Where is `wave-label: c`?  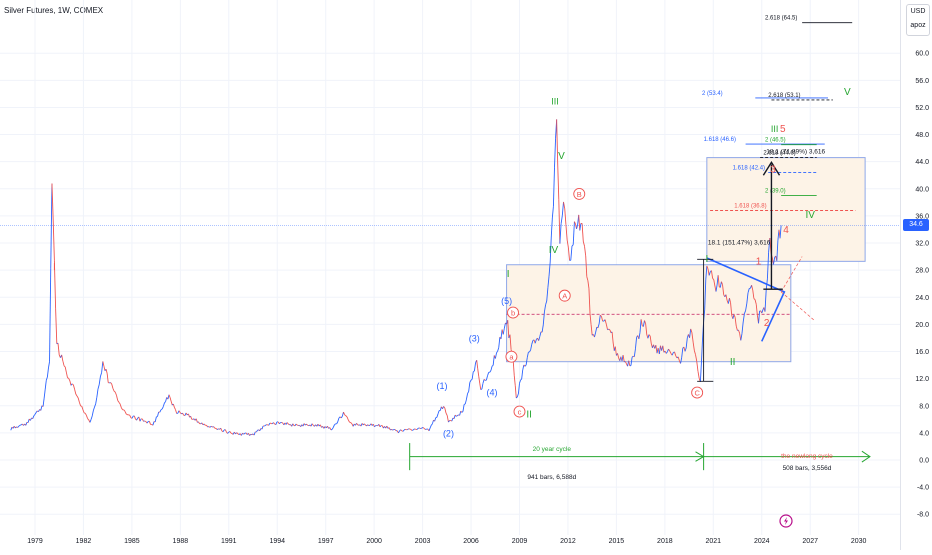 wave-label: c is located at coordinates (520, 412).